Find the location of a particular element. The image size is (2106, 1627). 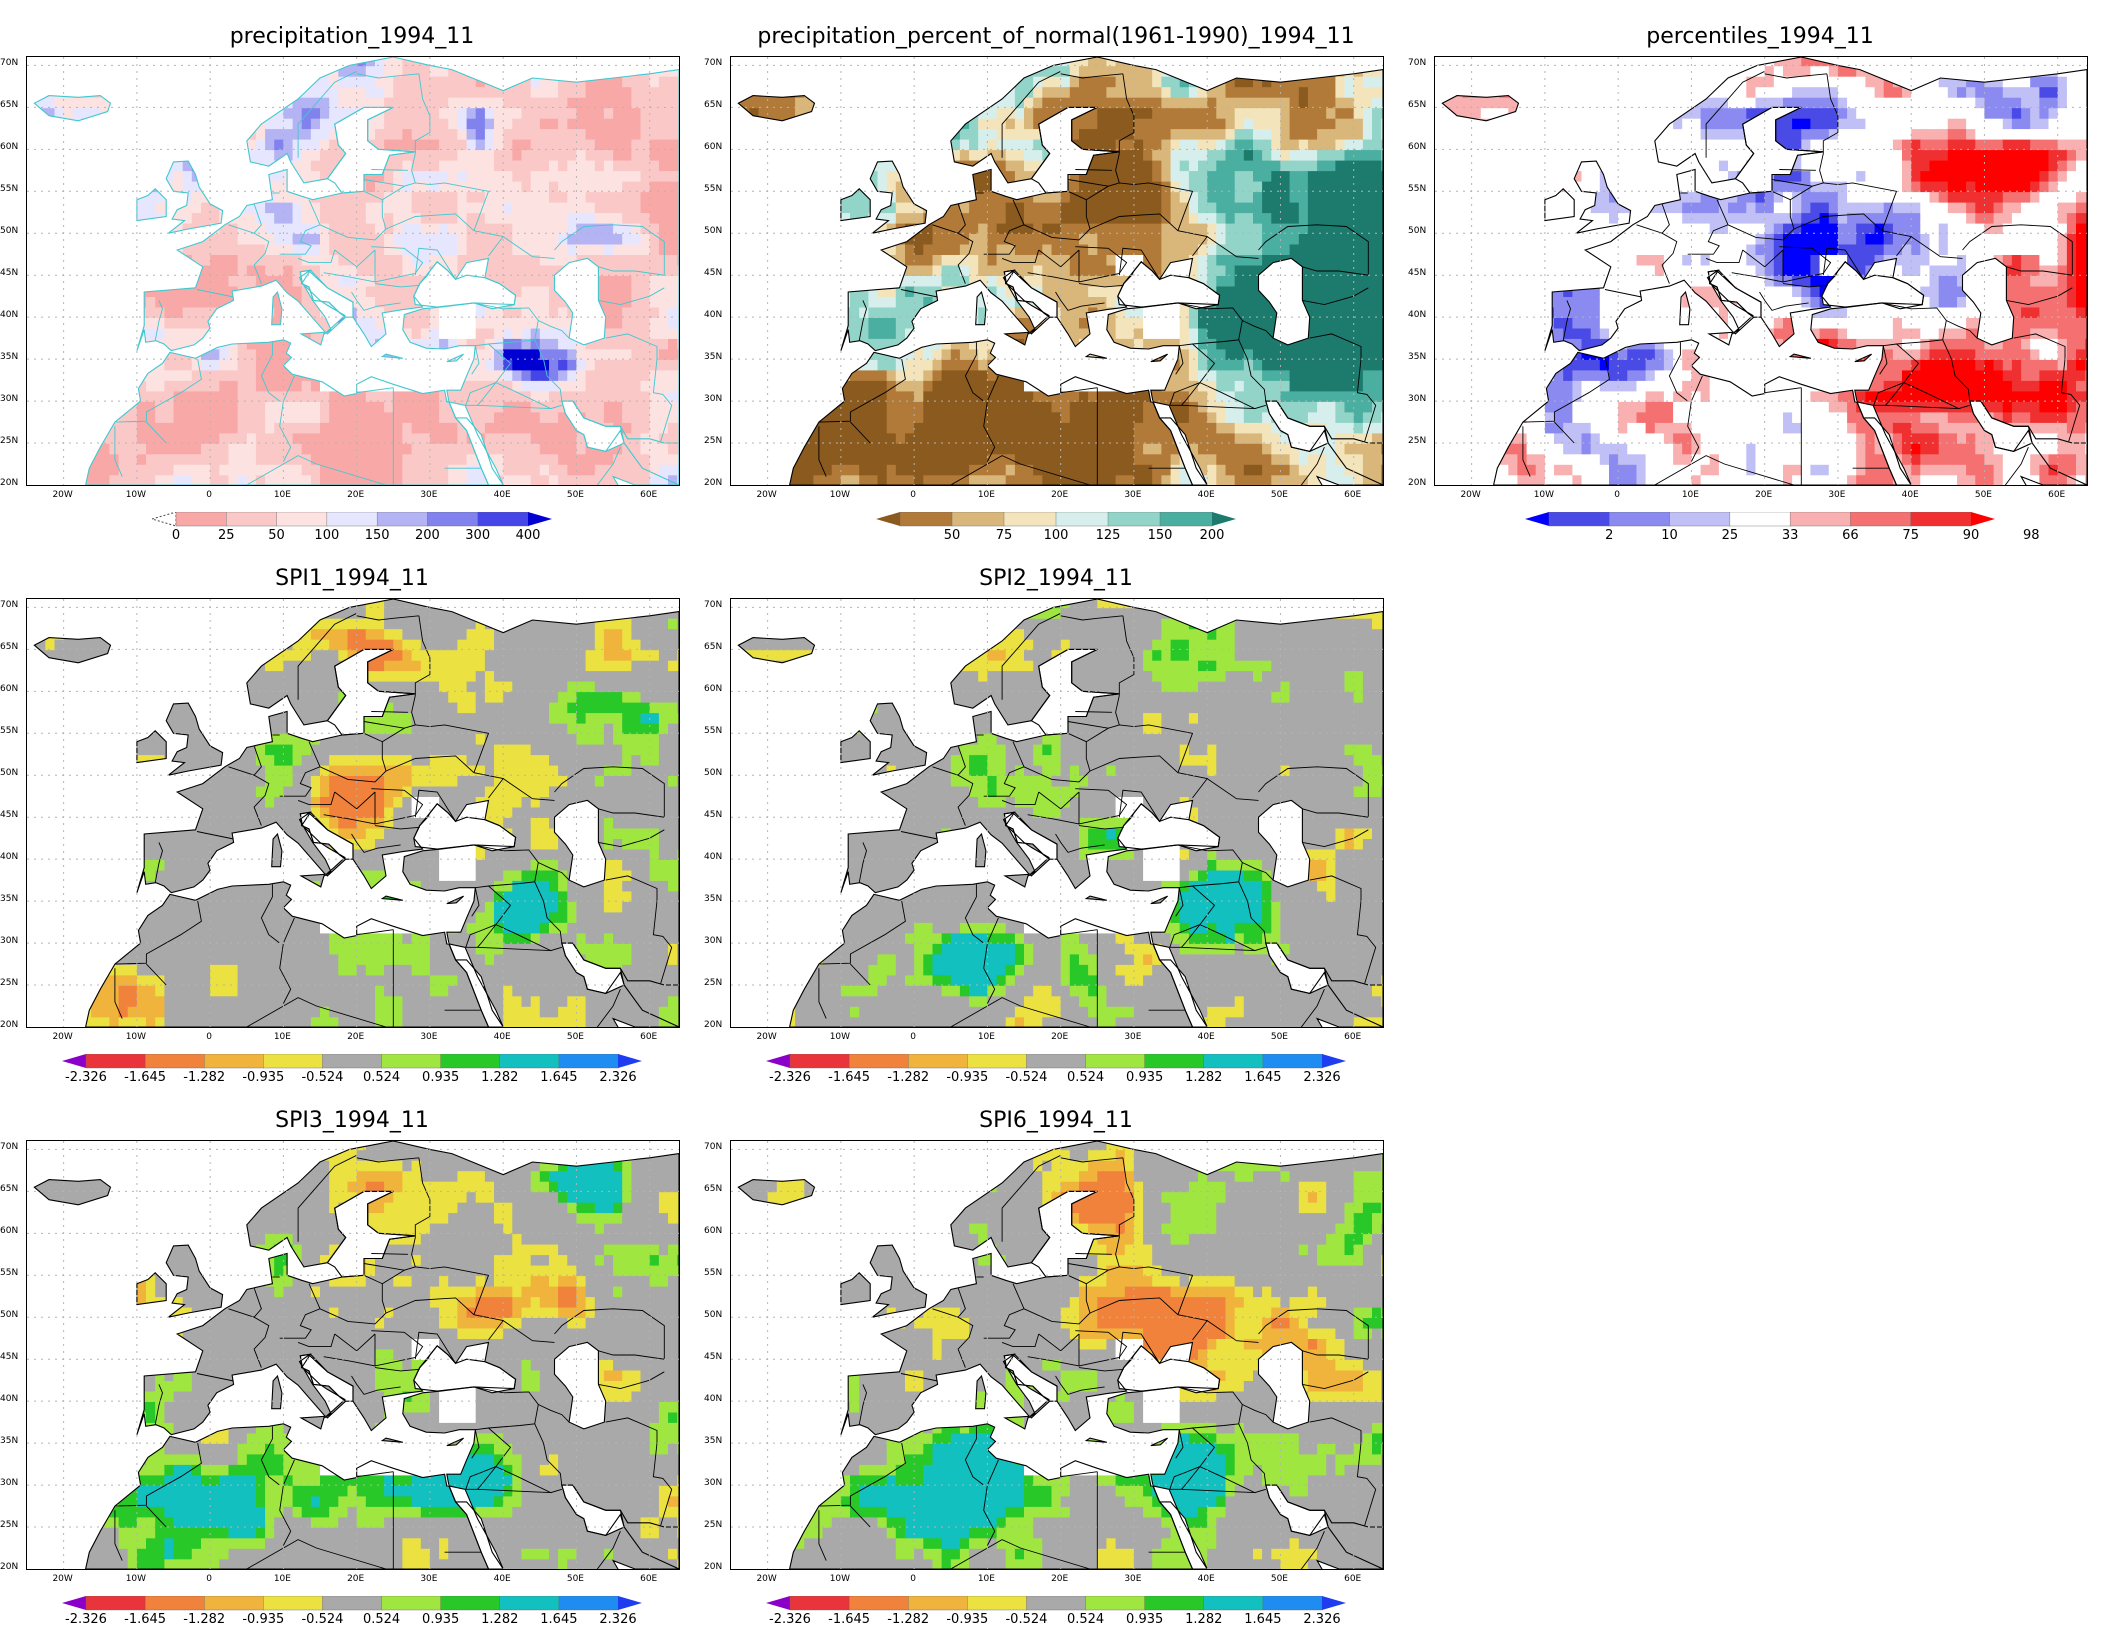

panel-title: SPI2_1994_11 is located at coordinates (1056, 578).